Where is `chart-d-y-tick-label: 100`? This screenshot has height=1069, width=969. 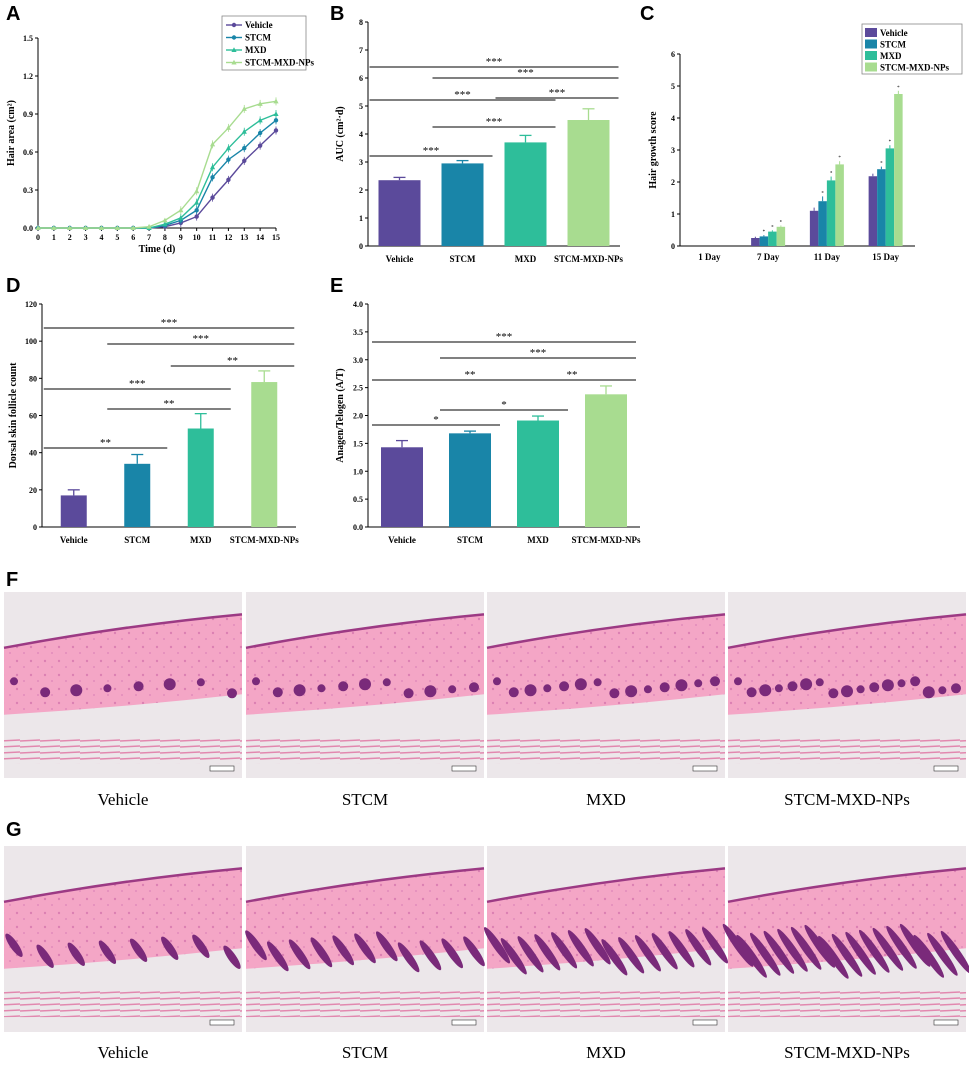
chart-d-y-tick-label: 100 is located at coordinates (31, 341).